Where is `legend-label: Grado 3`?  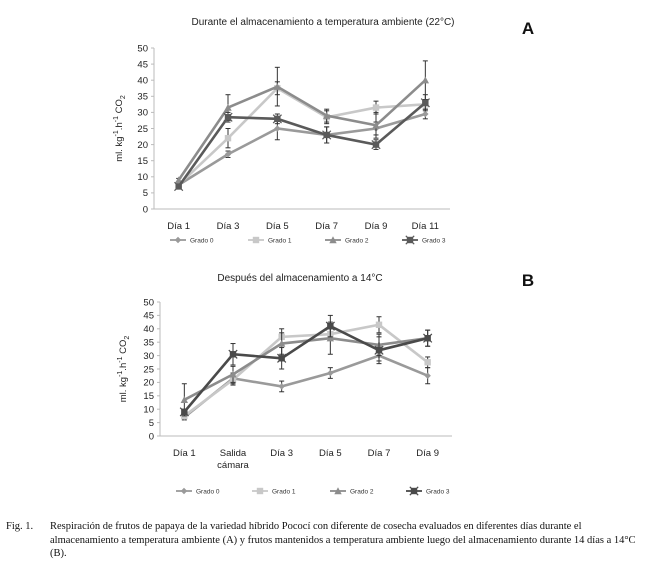
legend-label: Grado 3 is located at coordinates (438, 491).